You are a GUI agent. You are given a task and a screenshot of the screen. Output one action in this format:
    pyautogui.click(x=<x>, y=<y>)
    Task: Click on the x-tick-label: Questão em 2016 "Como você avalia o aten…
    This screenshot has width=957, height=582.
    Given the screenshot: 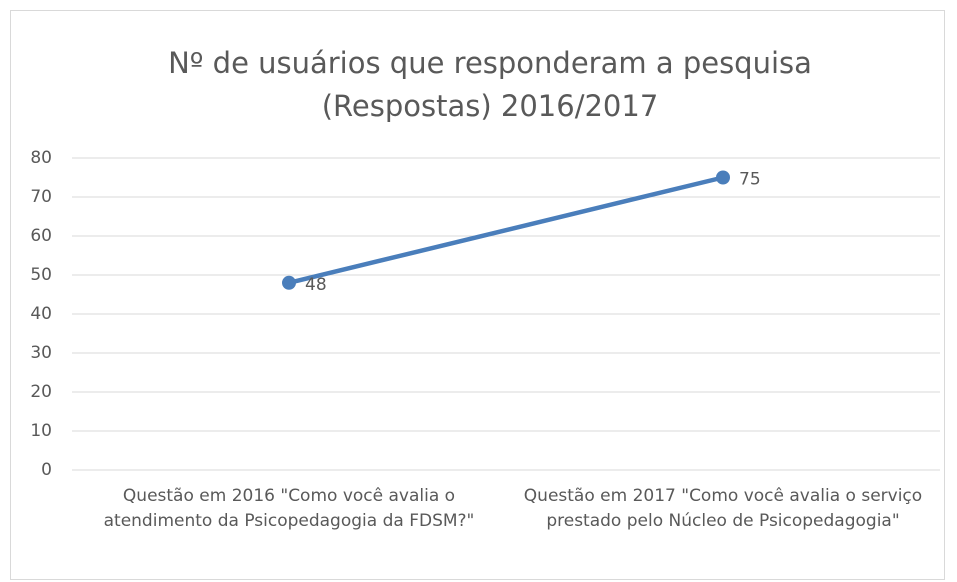 What is the action you would take?
    pyautogui.click(x=289, y=508)
    